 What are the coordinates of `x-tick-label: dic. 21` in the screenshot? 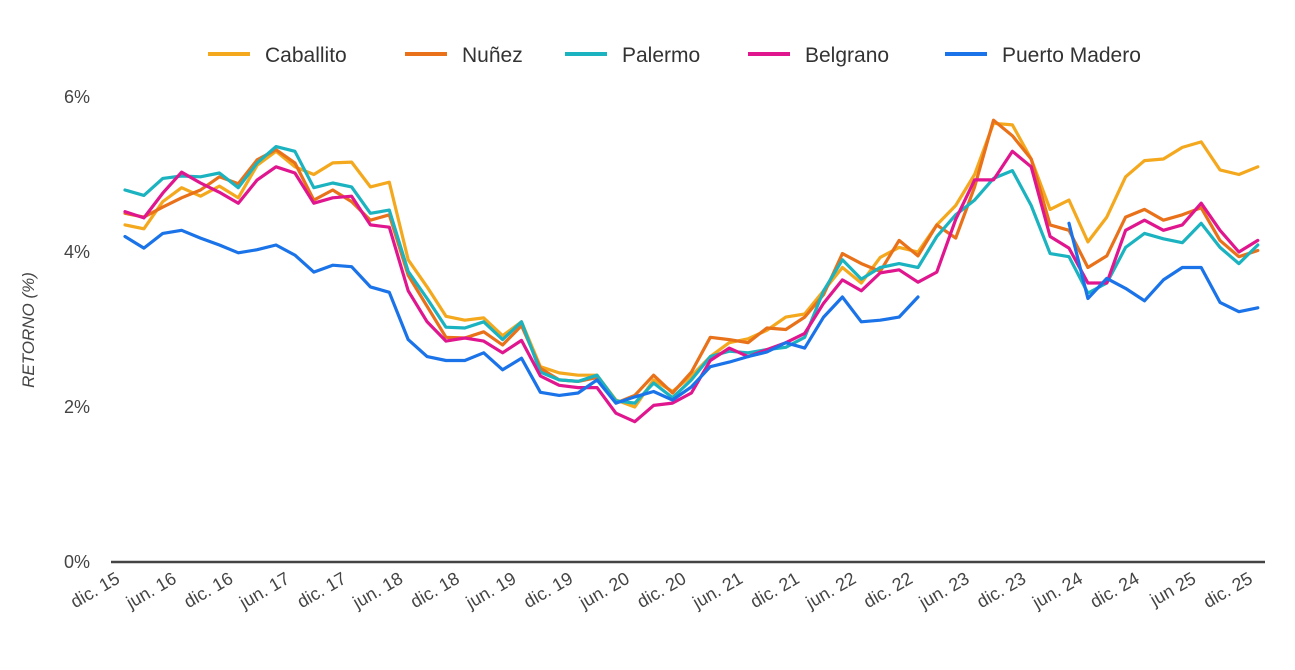 It's located at (775, 590).